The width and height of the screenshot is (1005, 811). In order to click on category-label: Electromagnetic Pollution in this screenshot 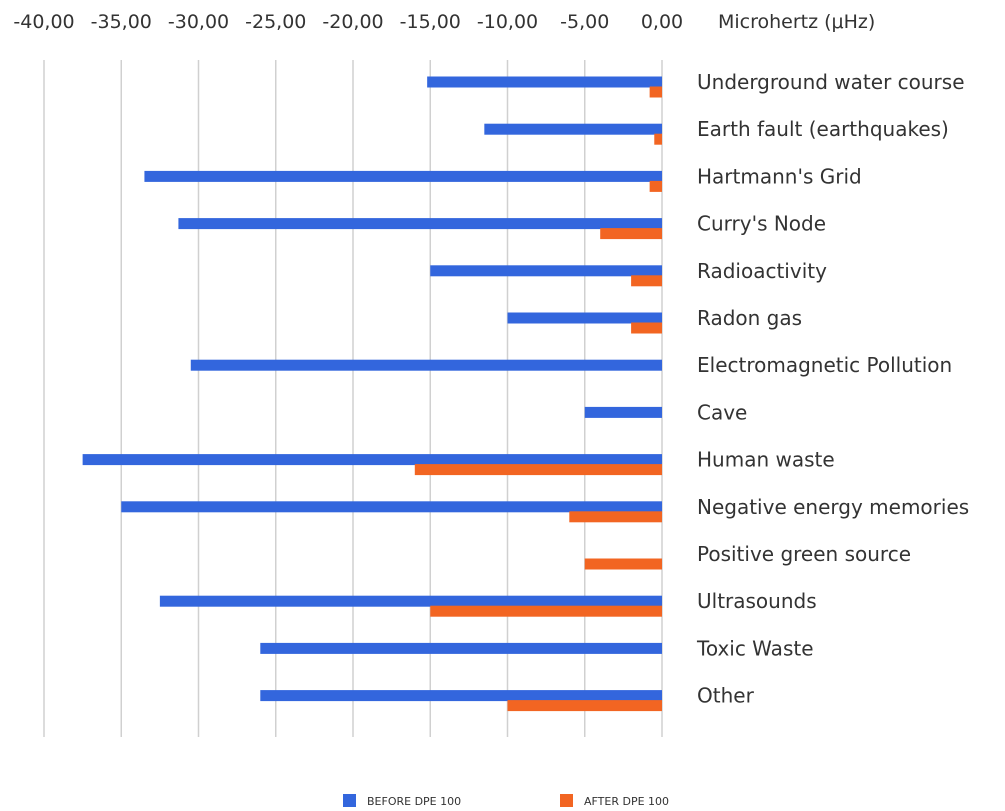, I will do `click(824, 365)`.